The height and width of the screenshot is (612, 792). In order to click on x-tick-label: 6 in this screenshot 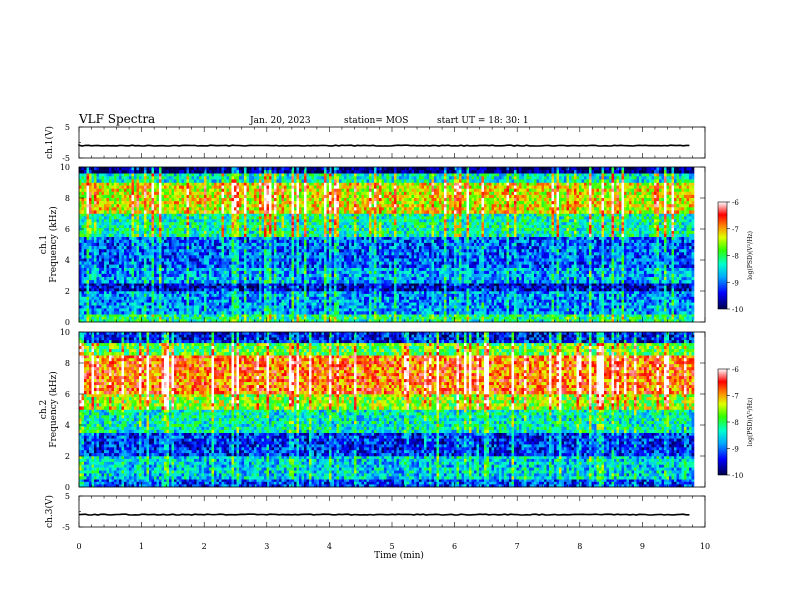, I will do `click(454, 546)`.